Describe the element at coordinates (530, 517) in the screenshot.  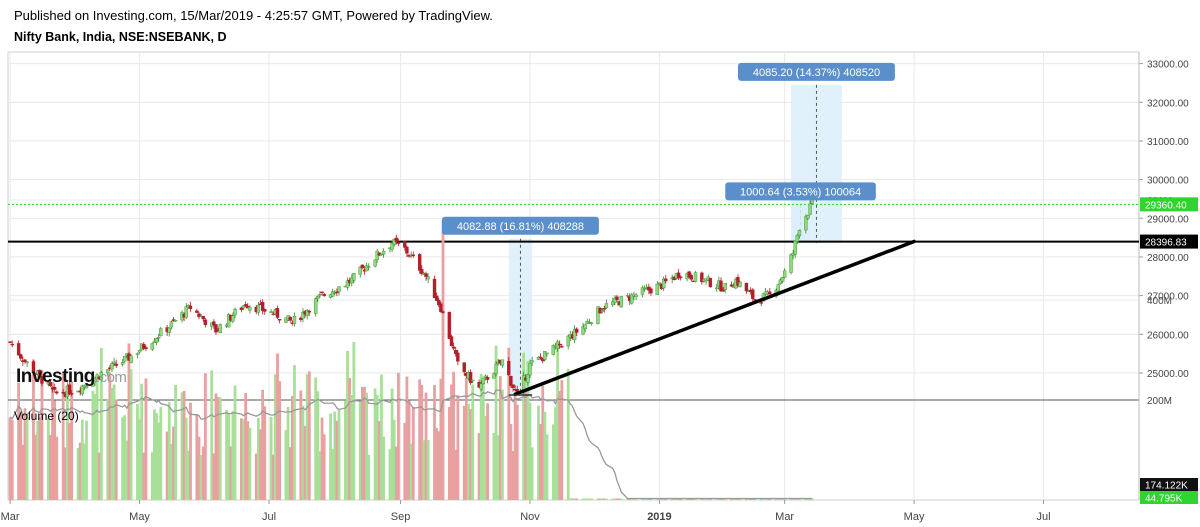
I see `time-tick-label: Nov` at that location.